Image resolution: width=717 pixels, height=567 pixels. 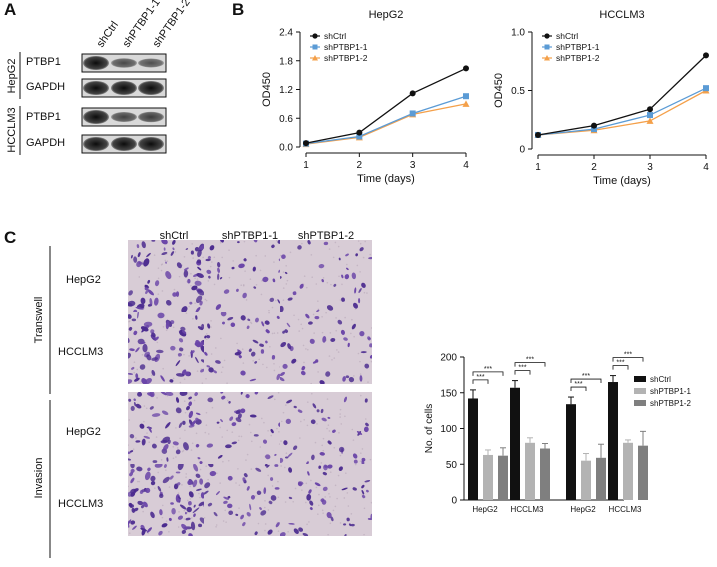 I want to click on lane-label: shCtrl, so click(x=108, y=34).